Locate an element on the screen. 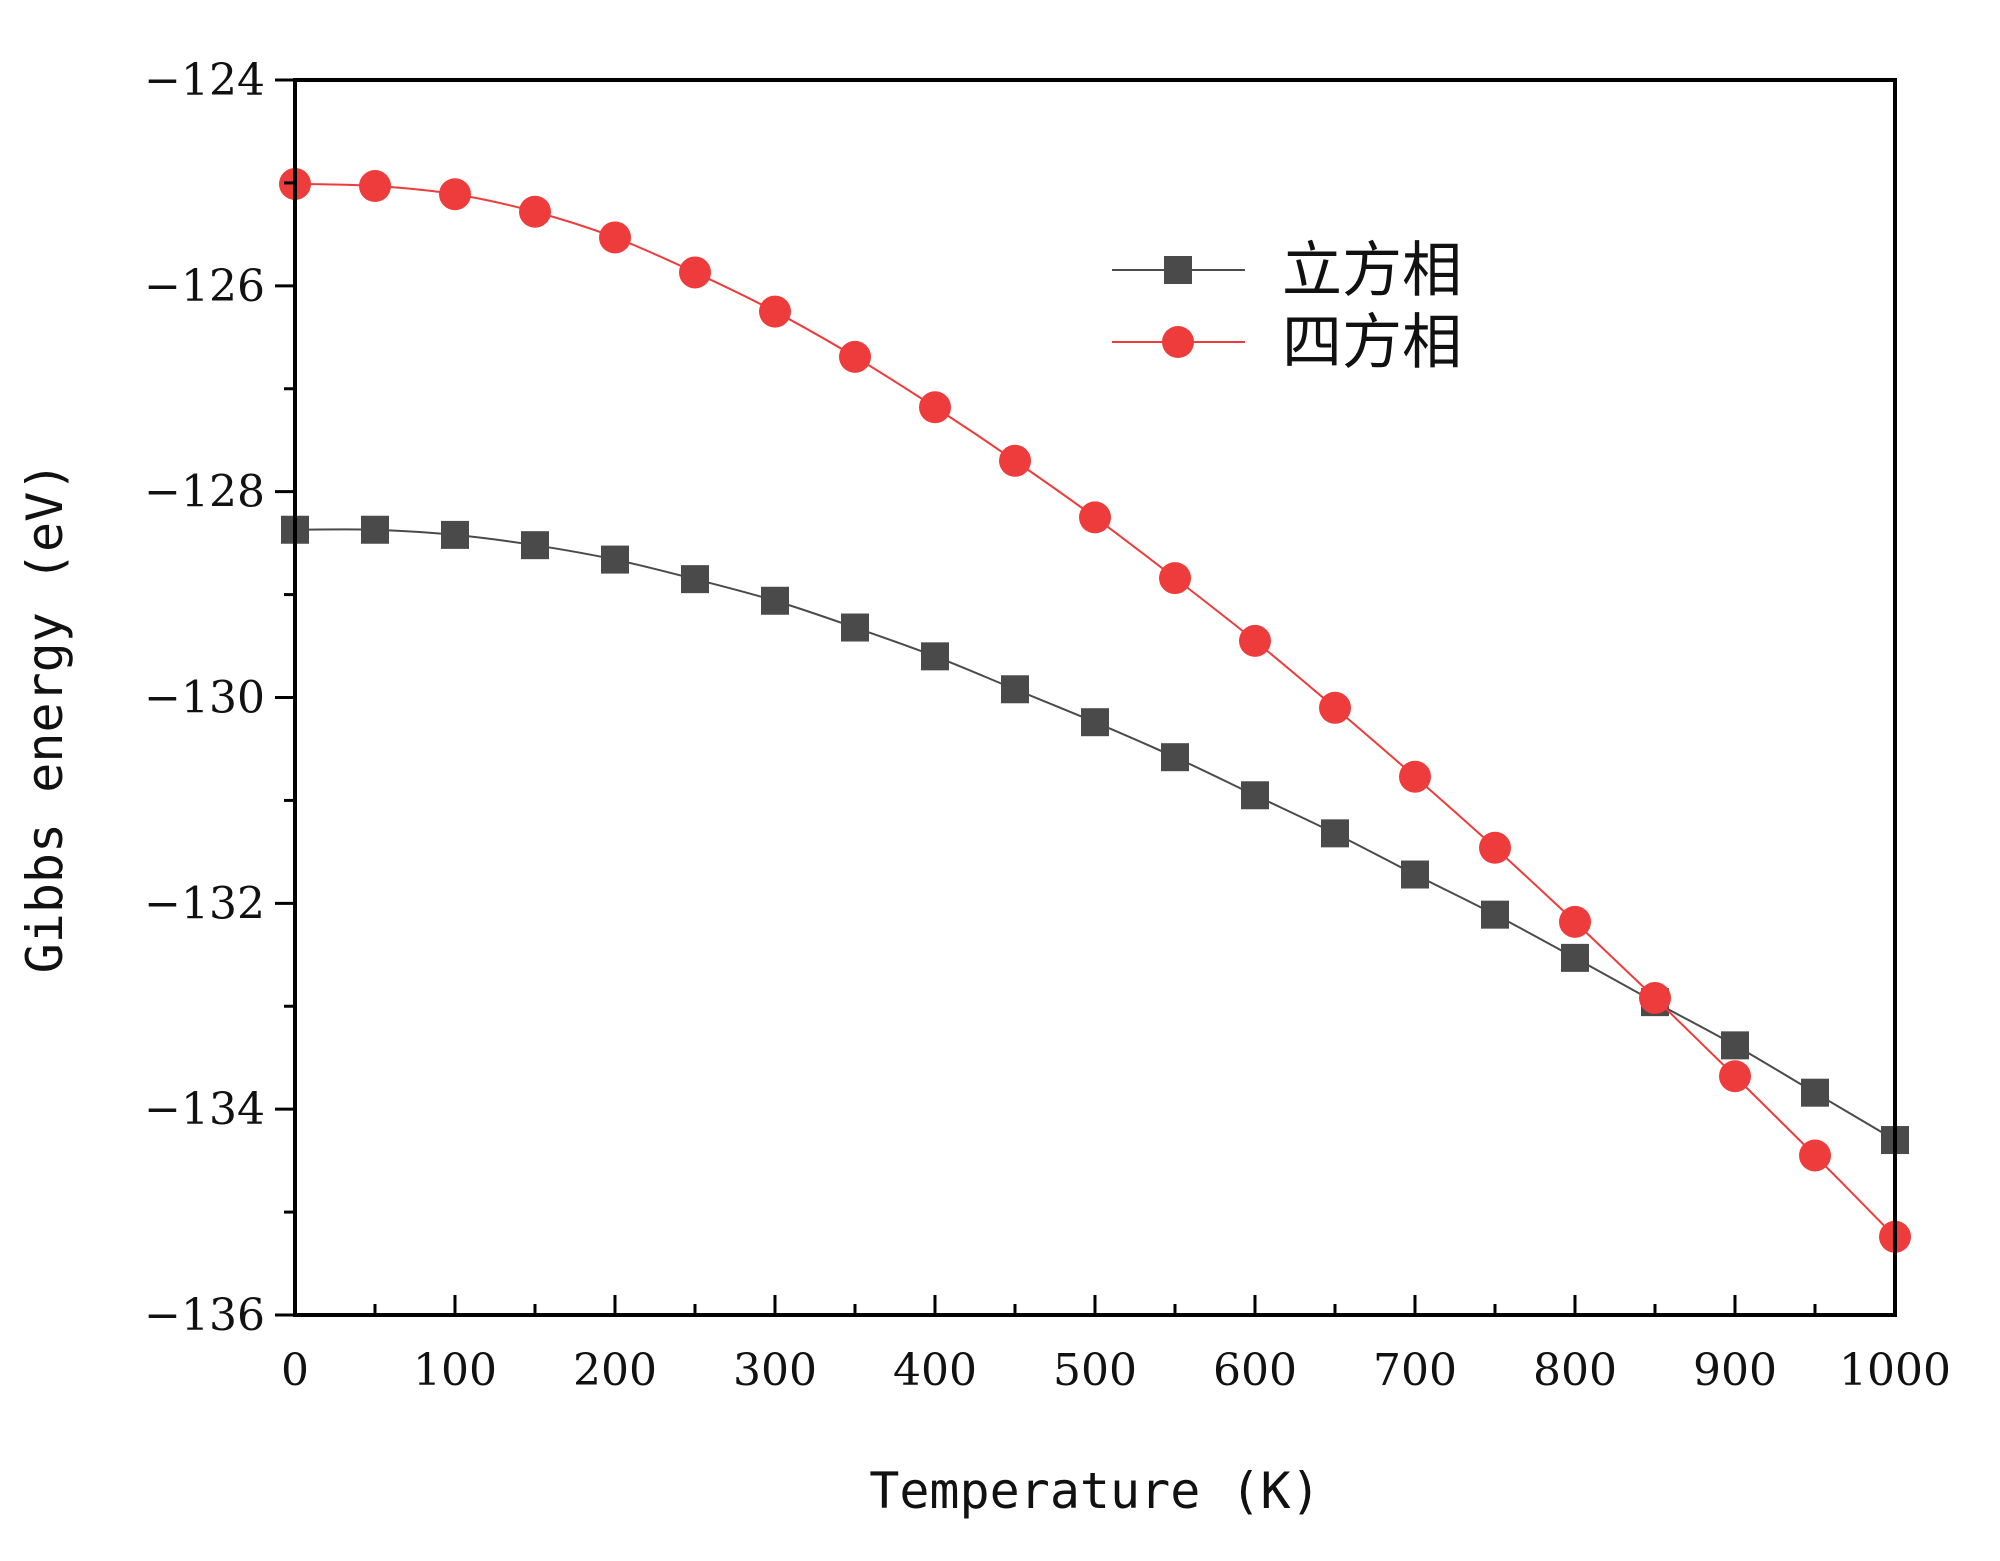 This screenshot has width=2000, height=1561. y-axis-title: Gibbs energy (eV) is located at coordinates (45, 718).